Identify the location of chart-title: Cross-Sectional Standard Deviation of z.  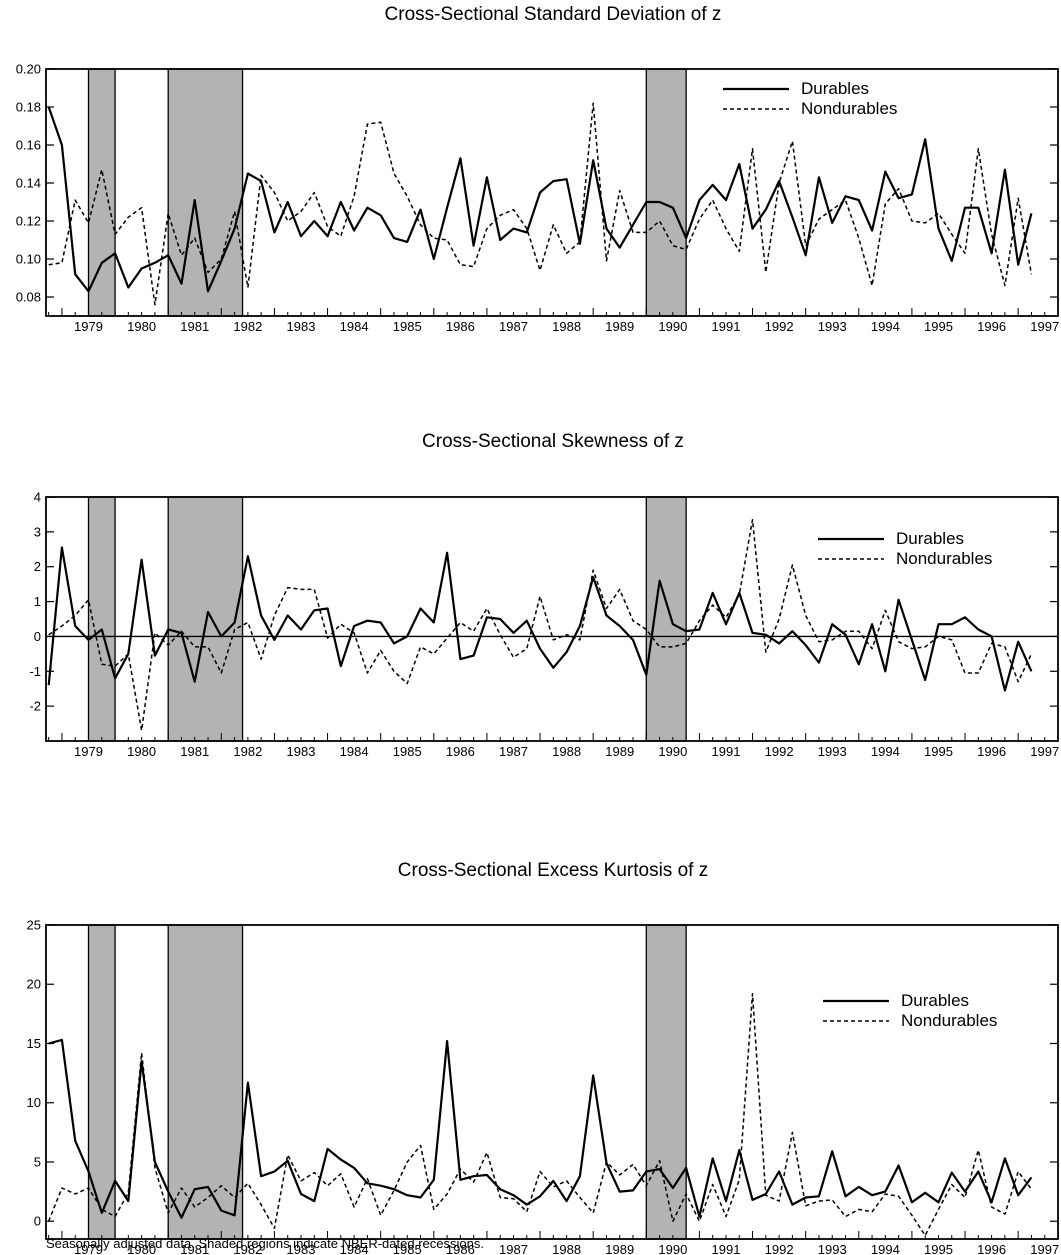
(553, 14).